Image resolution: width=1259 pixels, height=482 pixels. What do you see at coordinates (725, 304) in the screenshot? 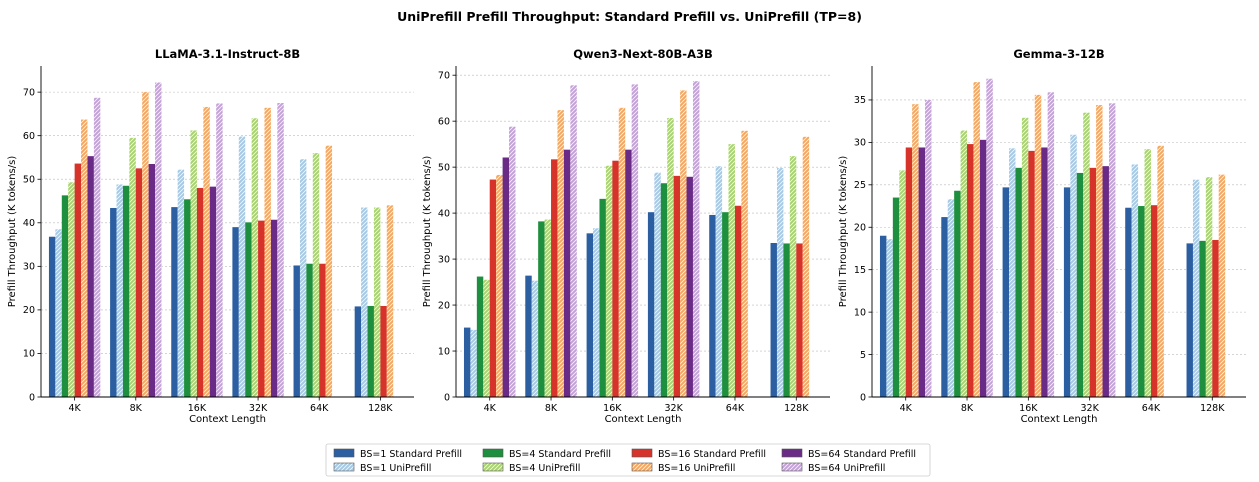
I see `bar-bs4_std-64K` at bounding box center [725, 304].